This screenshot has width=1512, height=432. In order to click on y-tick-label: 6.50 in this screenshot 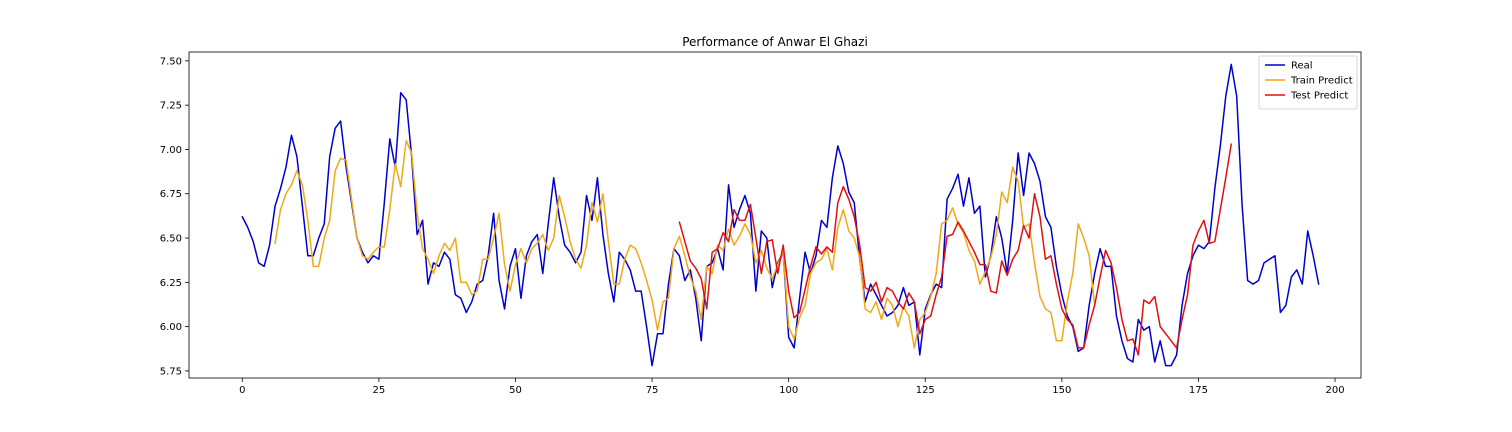, I will do `click(171, 239)`.